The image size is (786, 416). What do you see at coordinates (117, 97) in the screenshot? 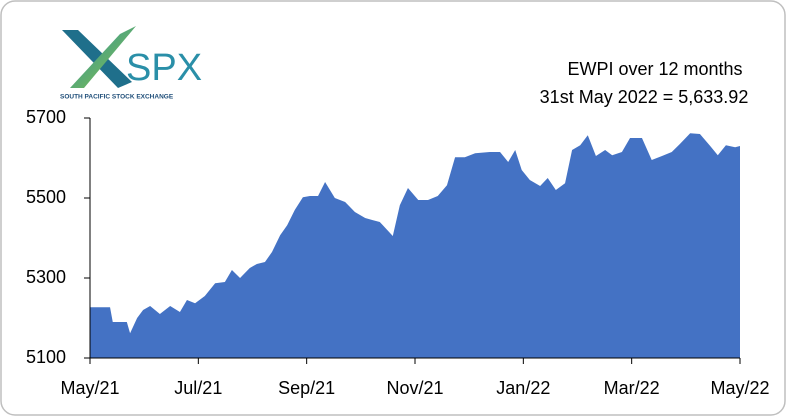
I see `logo-tagline: SOUTH PACIFIC STOCK EXCHANGE` at bounding box center [117, 97].